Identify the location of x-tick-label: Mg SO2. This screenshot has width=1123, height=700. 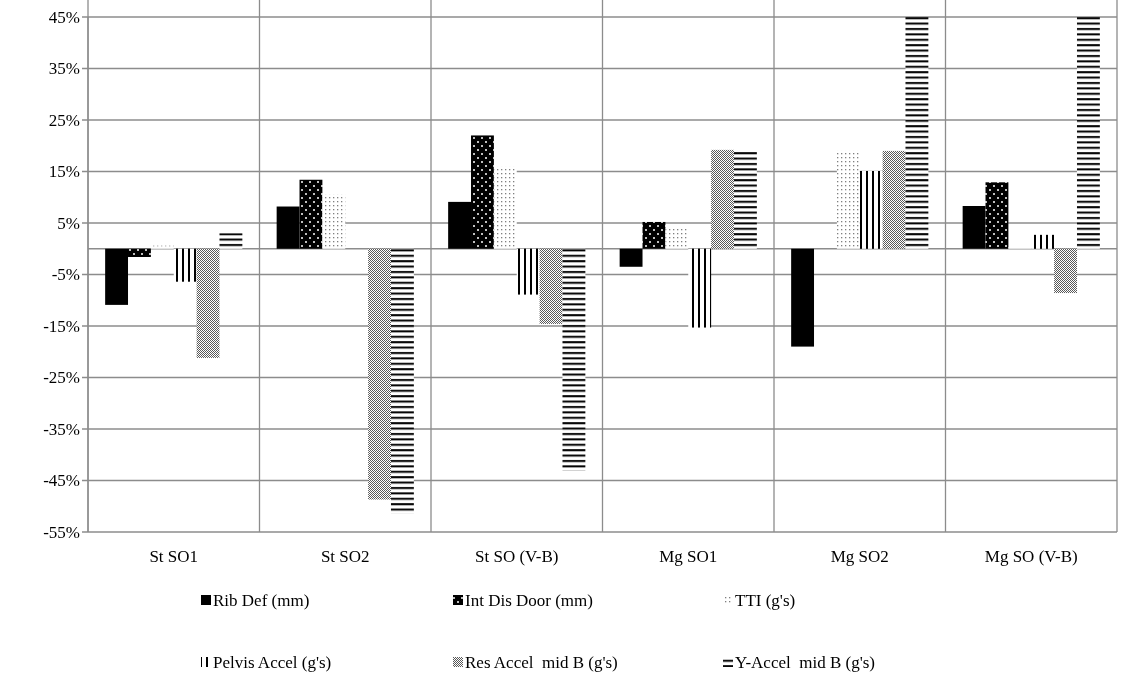
(859, 556).